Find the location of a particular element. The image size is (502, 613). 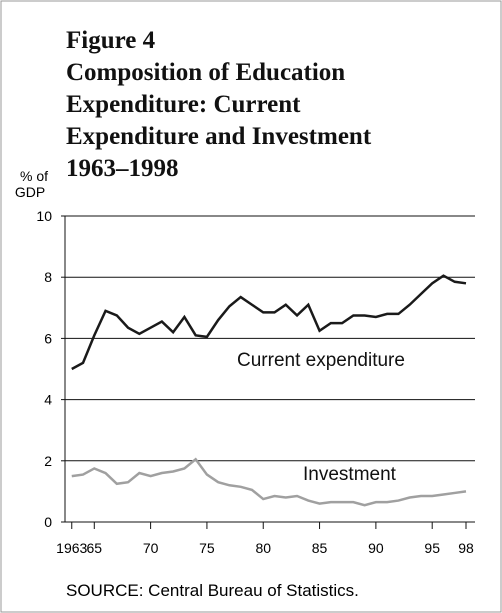

source-note: SOURCE: Central Bureau of Statistics. is located at coordinates (212, 590).